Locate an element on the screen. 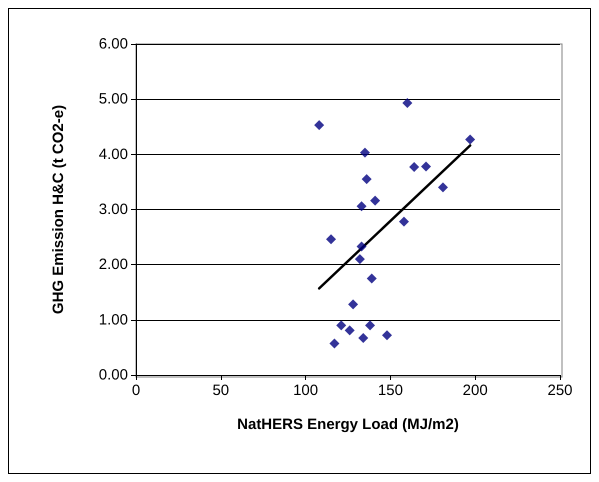  y-tick-label: 0.00 is located at coordinates (113, 375).